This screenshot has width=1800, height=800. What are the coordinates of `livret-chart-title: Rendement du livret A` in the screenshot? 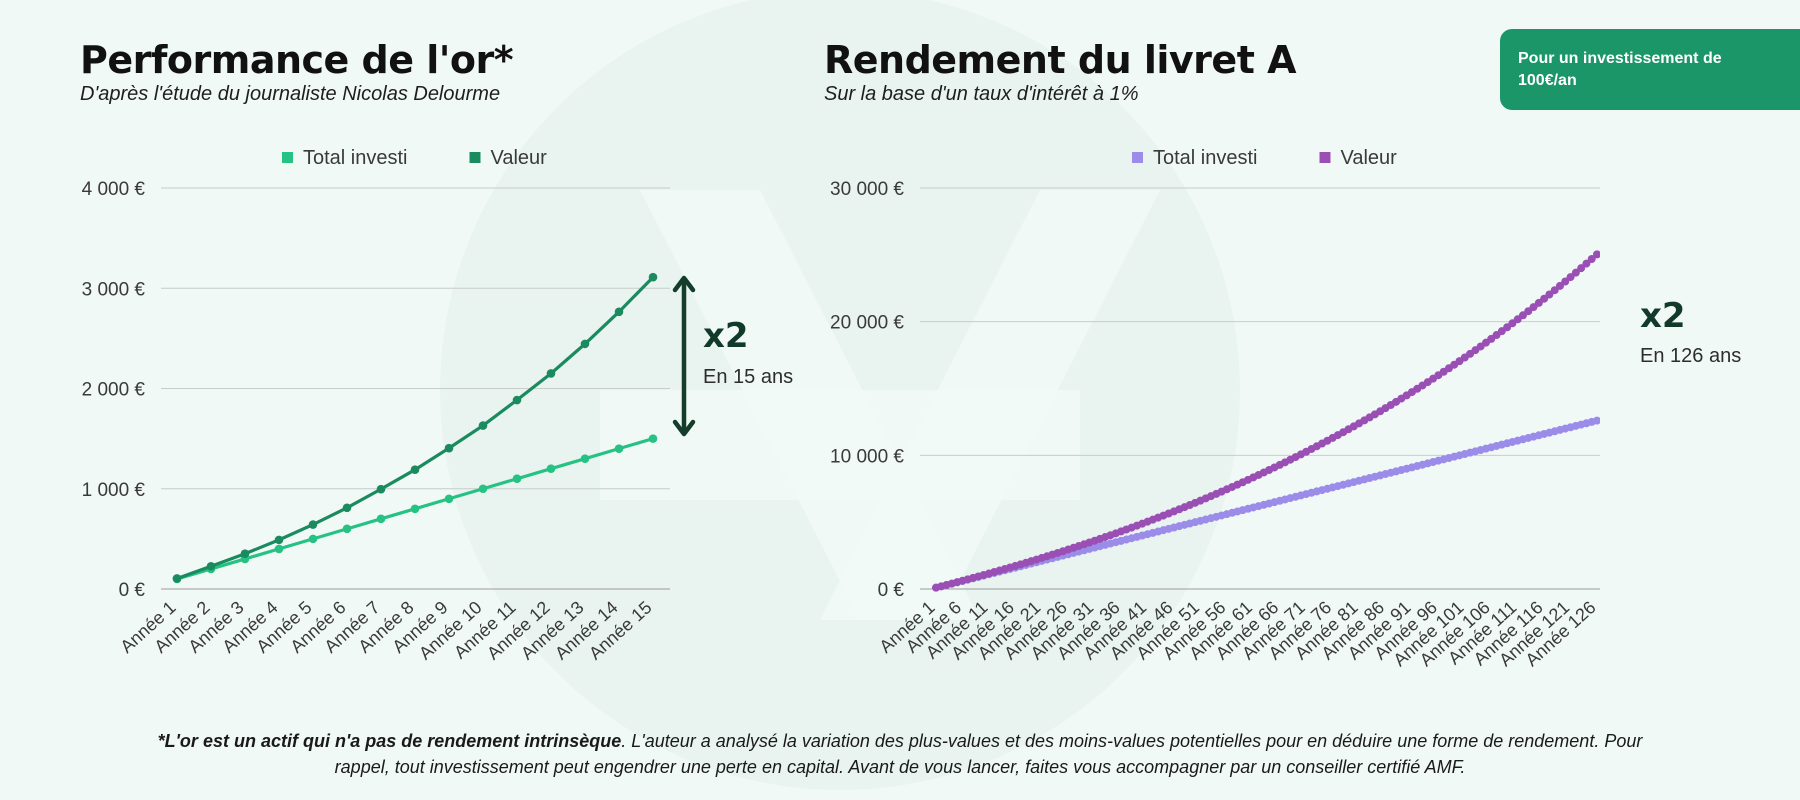 It's located at (1060, 60).